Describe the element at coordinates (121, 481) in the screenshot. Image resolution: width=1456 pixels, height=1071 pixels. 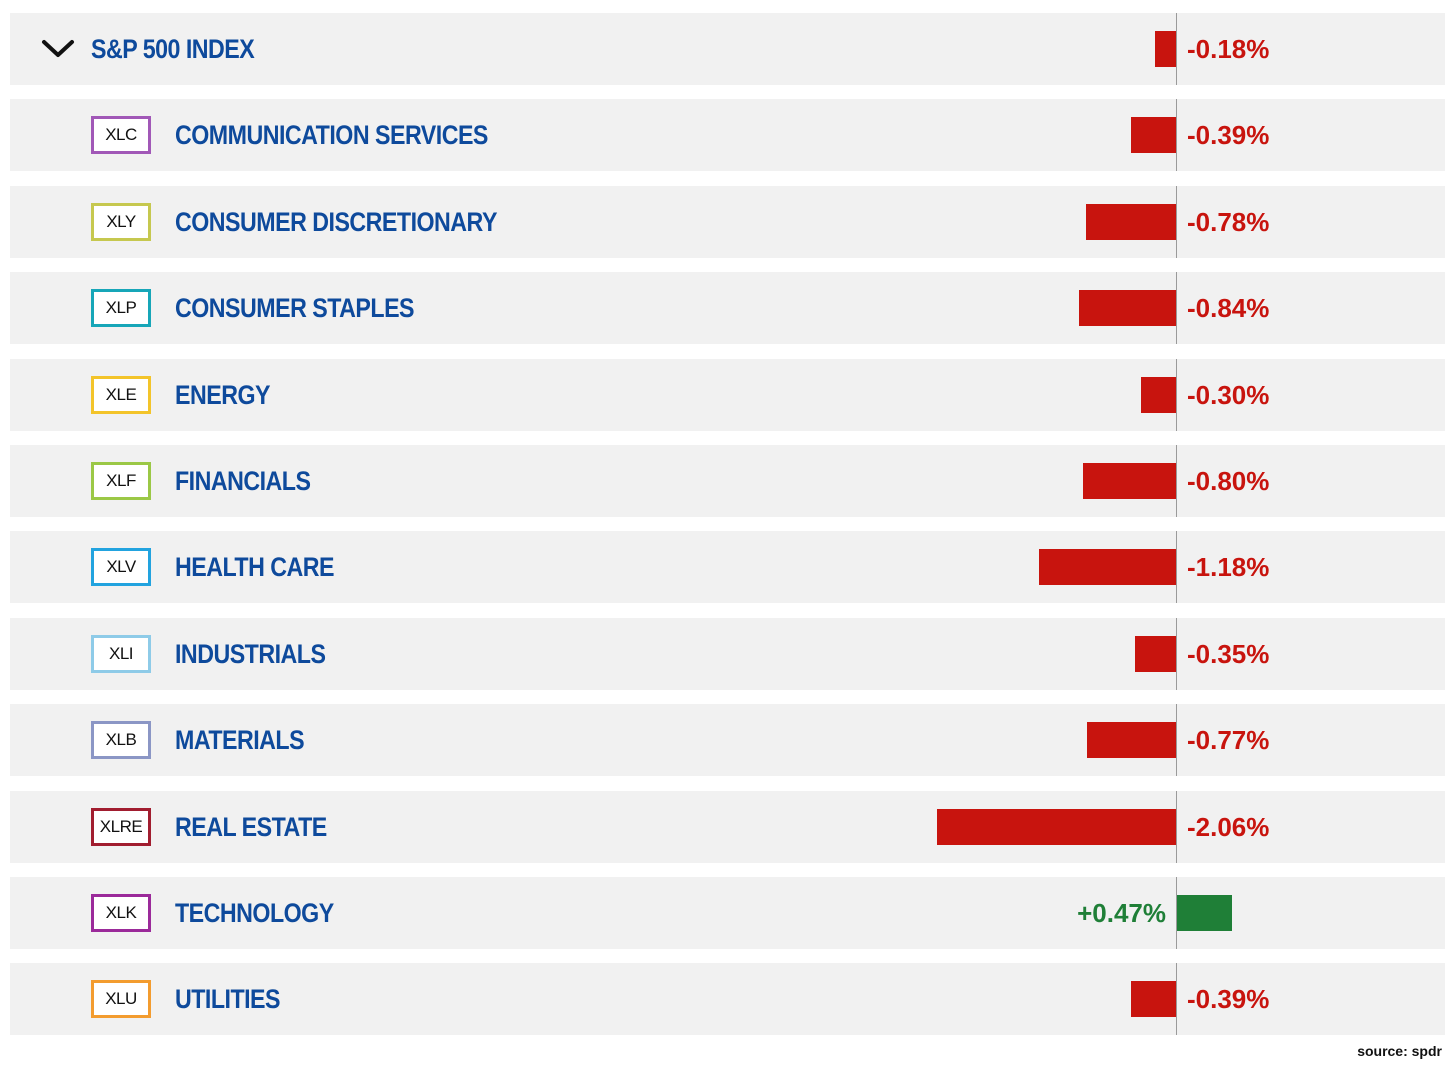
I see `ticker-badge: XLF` at that location.